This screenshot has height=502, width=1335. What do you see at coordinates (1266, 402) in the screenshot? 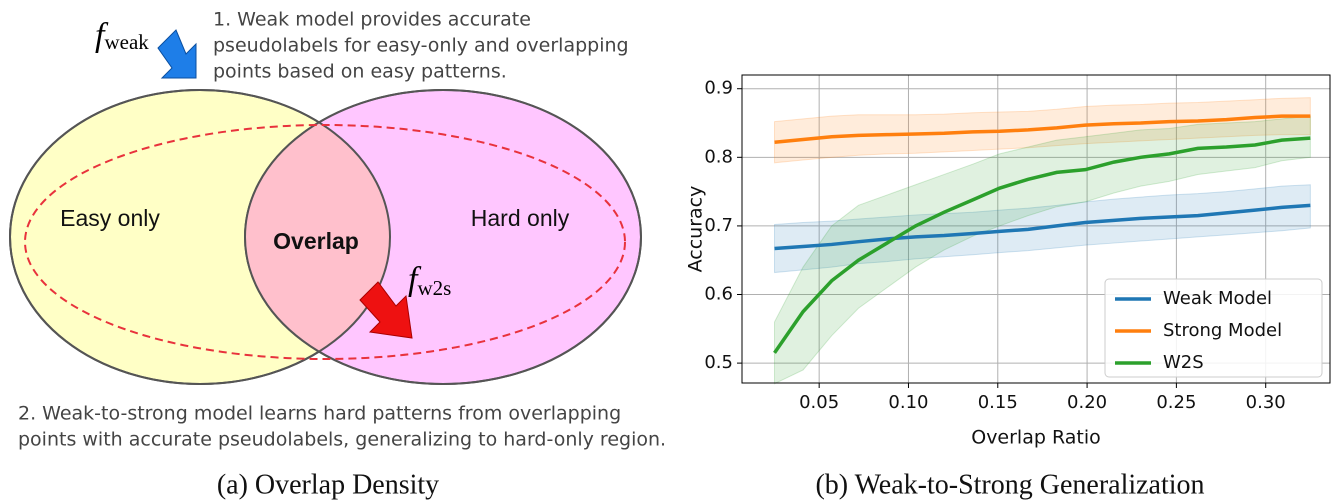
I see `x-tick-label: 0.30` at bounding box center [1266, 402].